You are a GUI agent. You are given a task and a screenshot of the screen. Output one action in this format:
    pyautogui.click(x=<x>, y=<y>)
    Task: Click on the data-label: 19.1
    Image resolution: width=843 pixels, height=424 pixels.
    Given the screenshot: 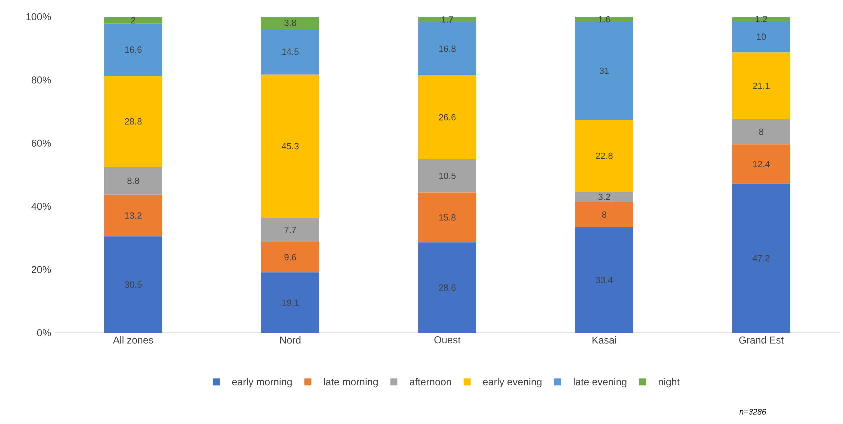 What is the action you would take?
    pyautogui.click(x=290, y=303)
    